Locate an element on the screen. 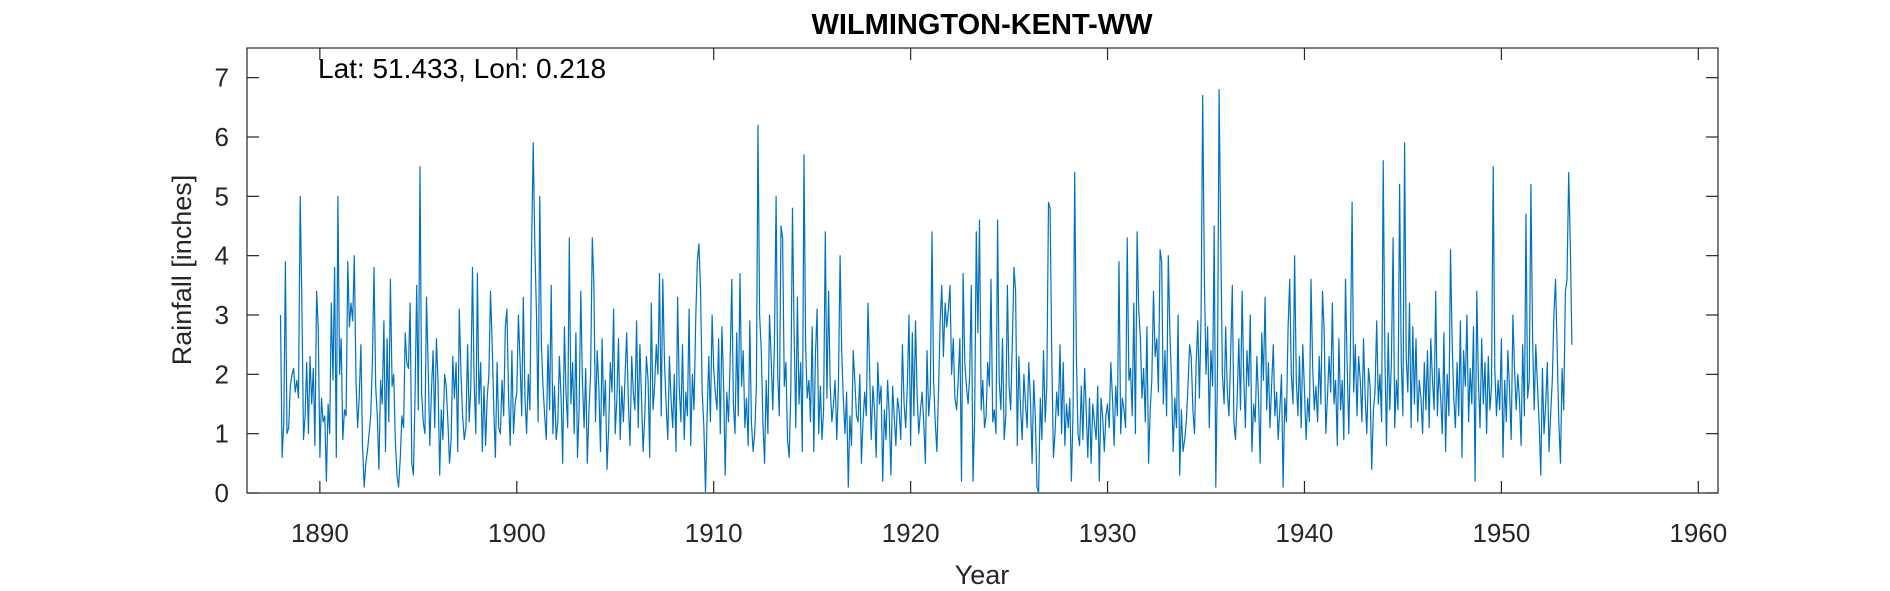  x-tick-label: 1930 is located at coordinates (1108, 533).